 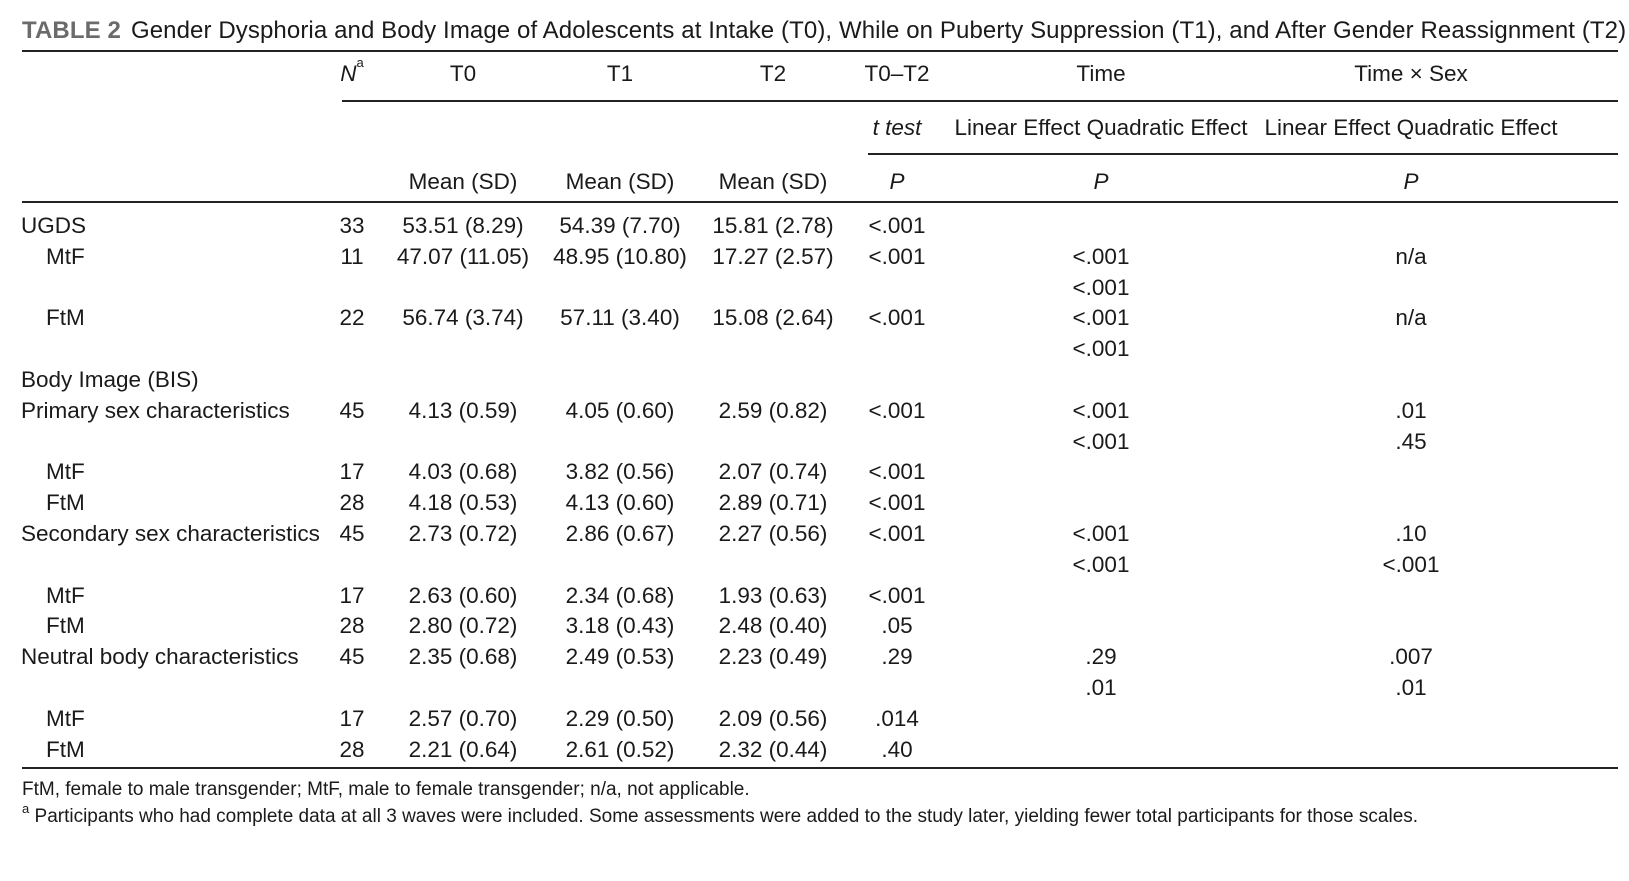 What do you see at coordinates (110, 379) in the screenshot?
I see `row-label: Body Image (BIS)` at bounding box center [110, 379].